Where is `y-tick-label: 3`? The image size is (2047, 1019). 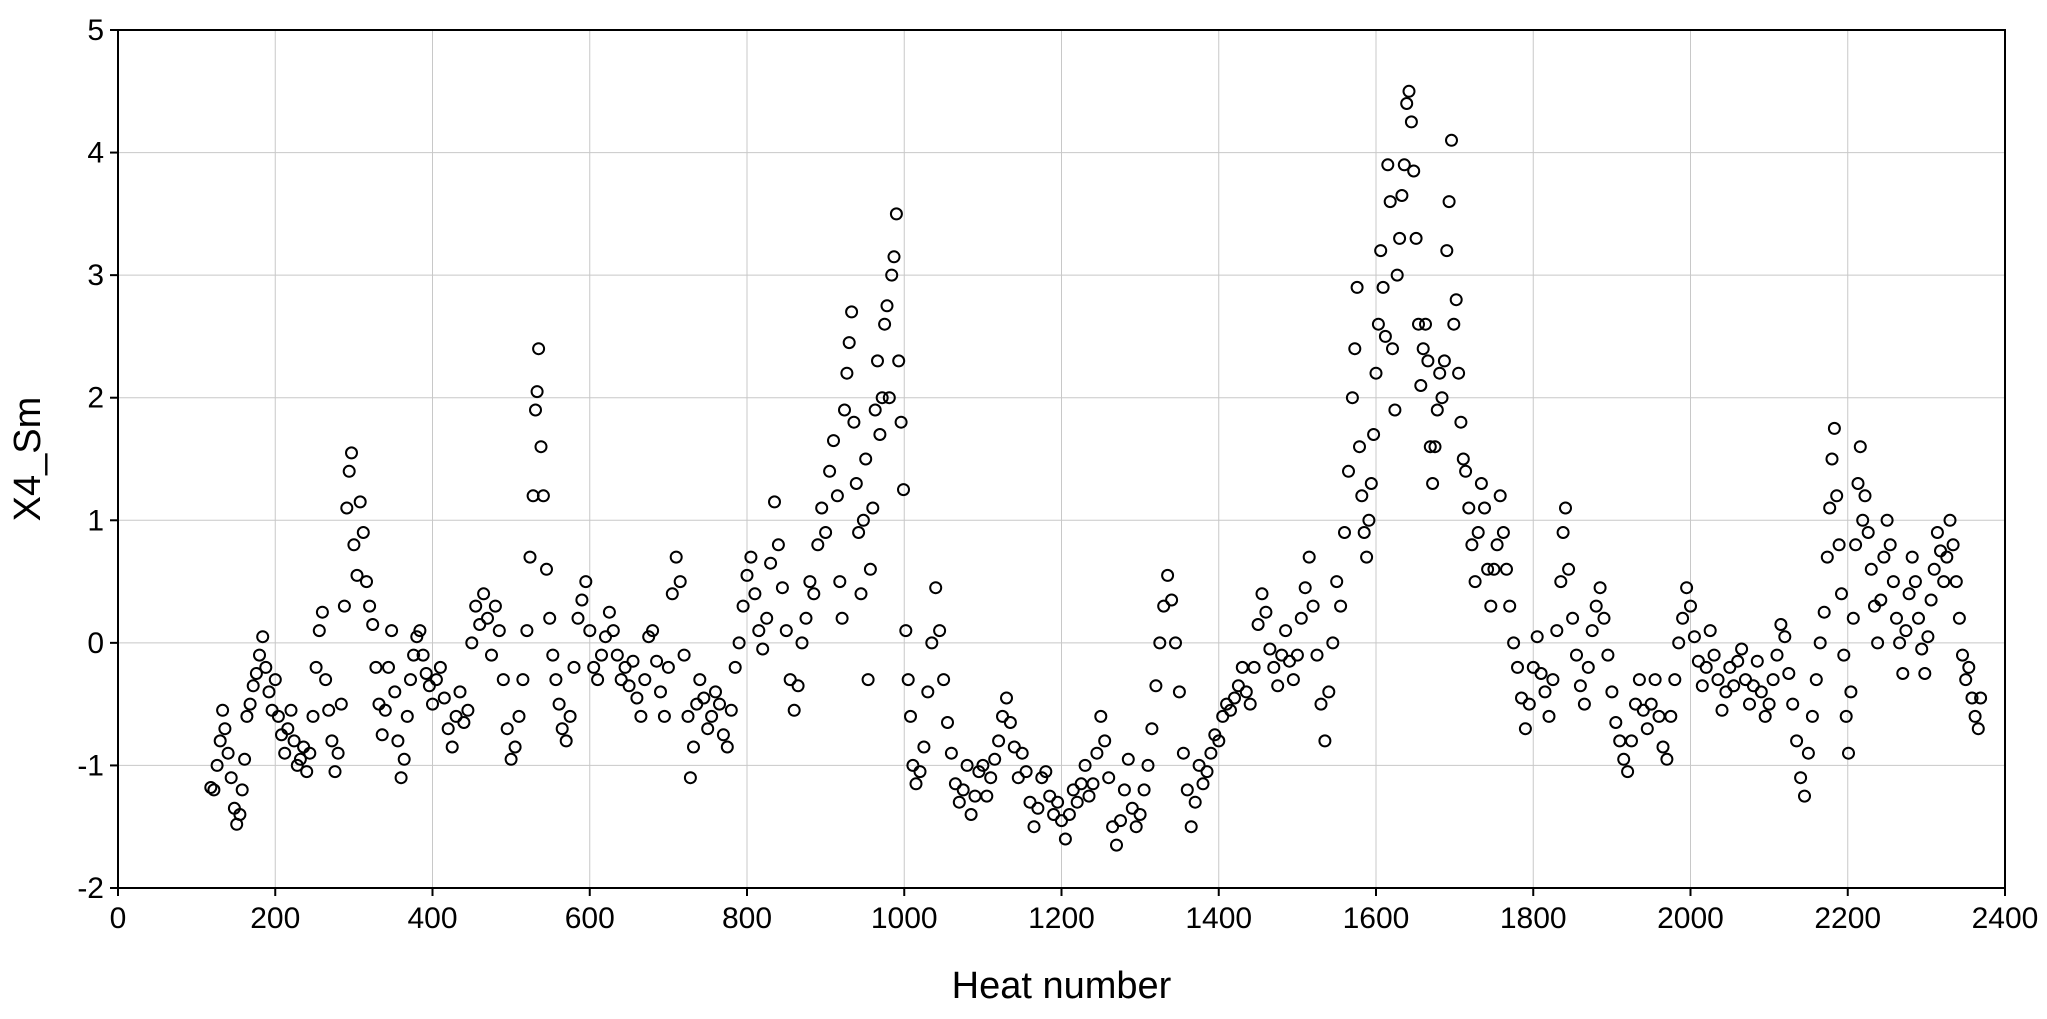 y-tick-label: 3 is located at coordinates (95, 275).